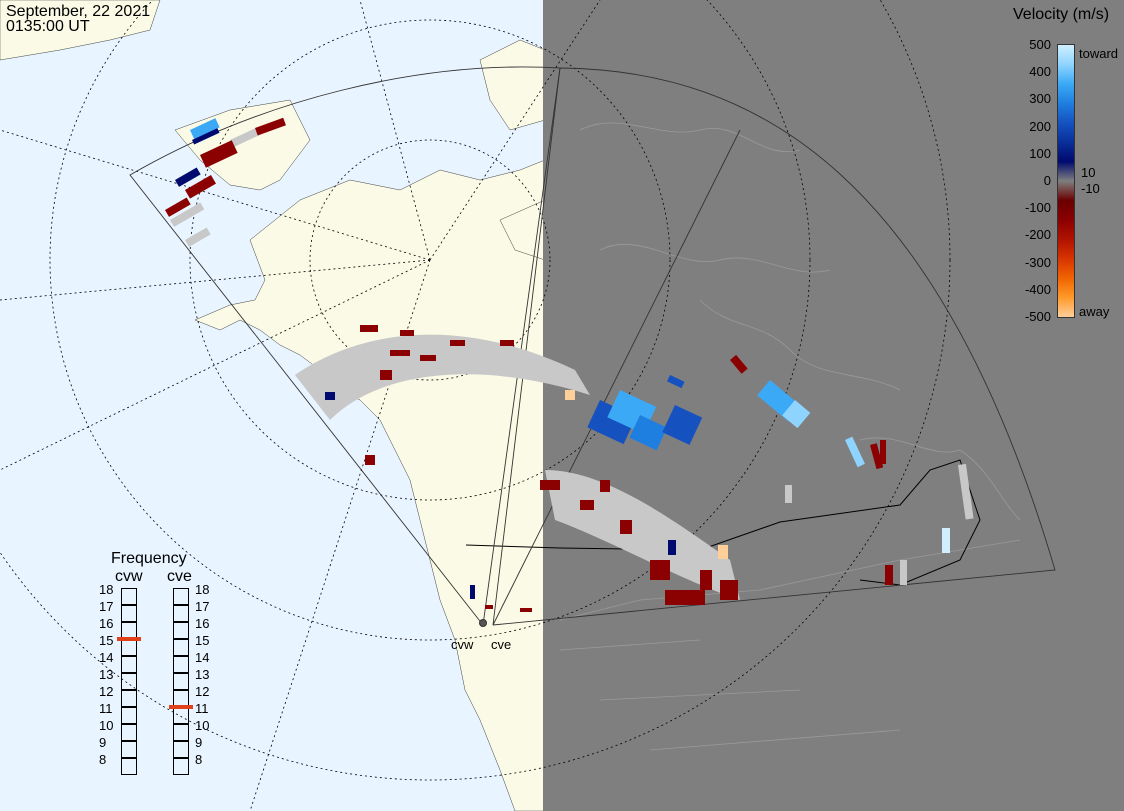  I want to click on colorbar-tick-label: 300, so click(1040, 99).